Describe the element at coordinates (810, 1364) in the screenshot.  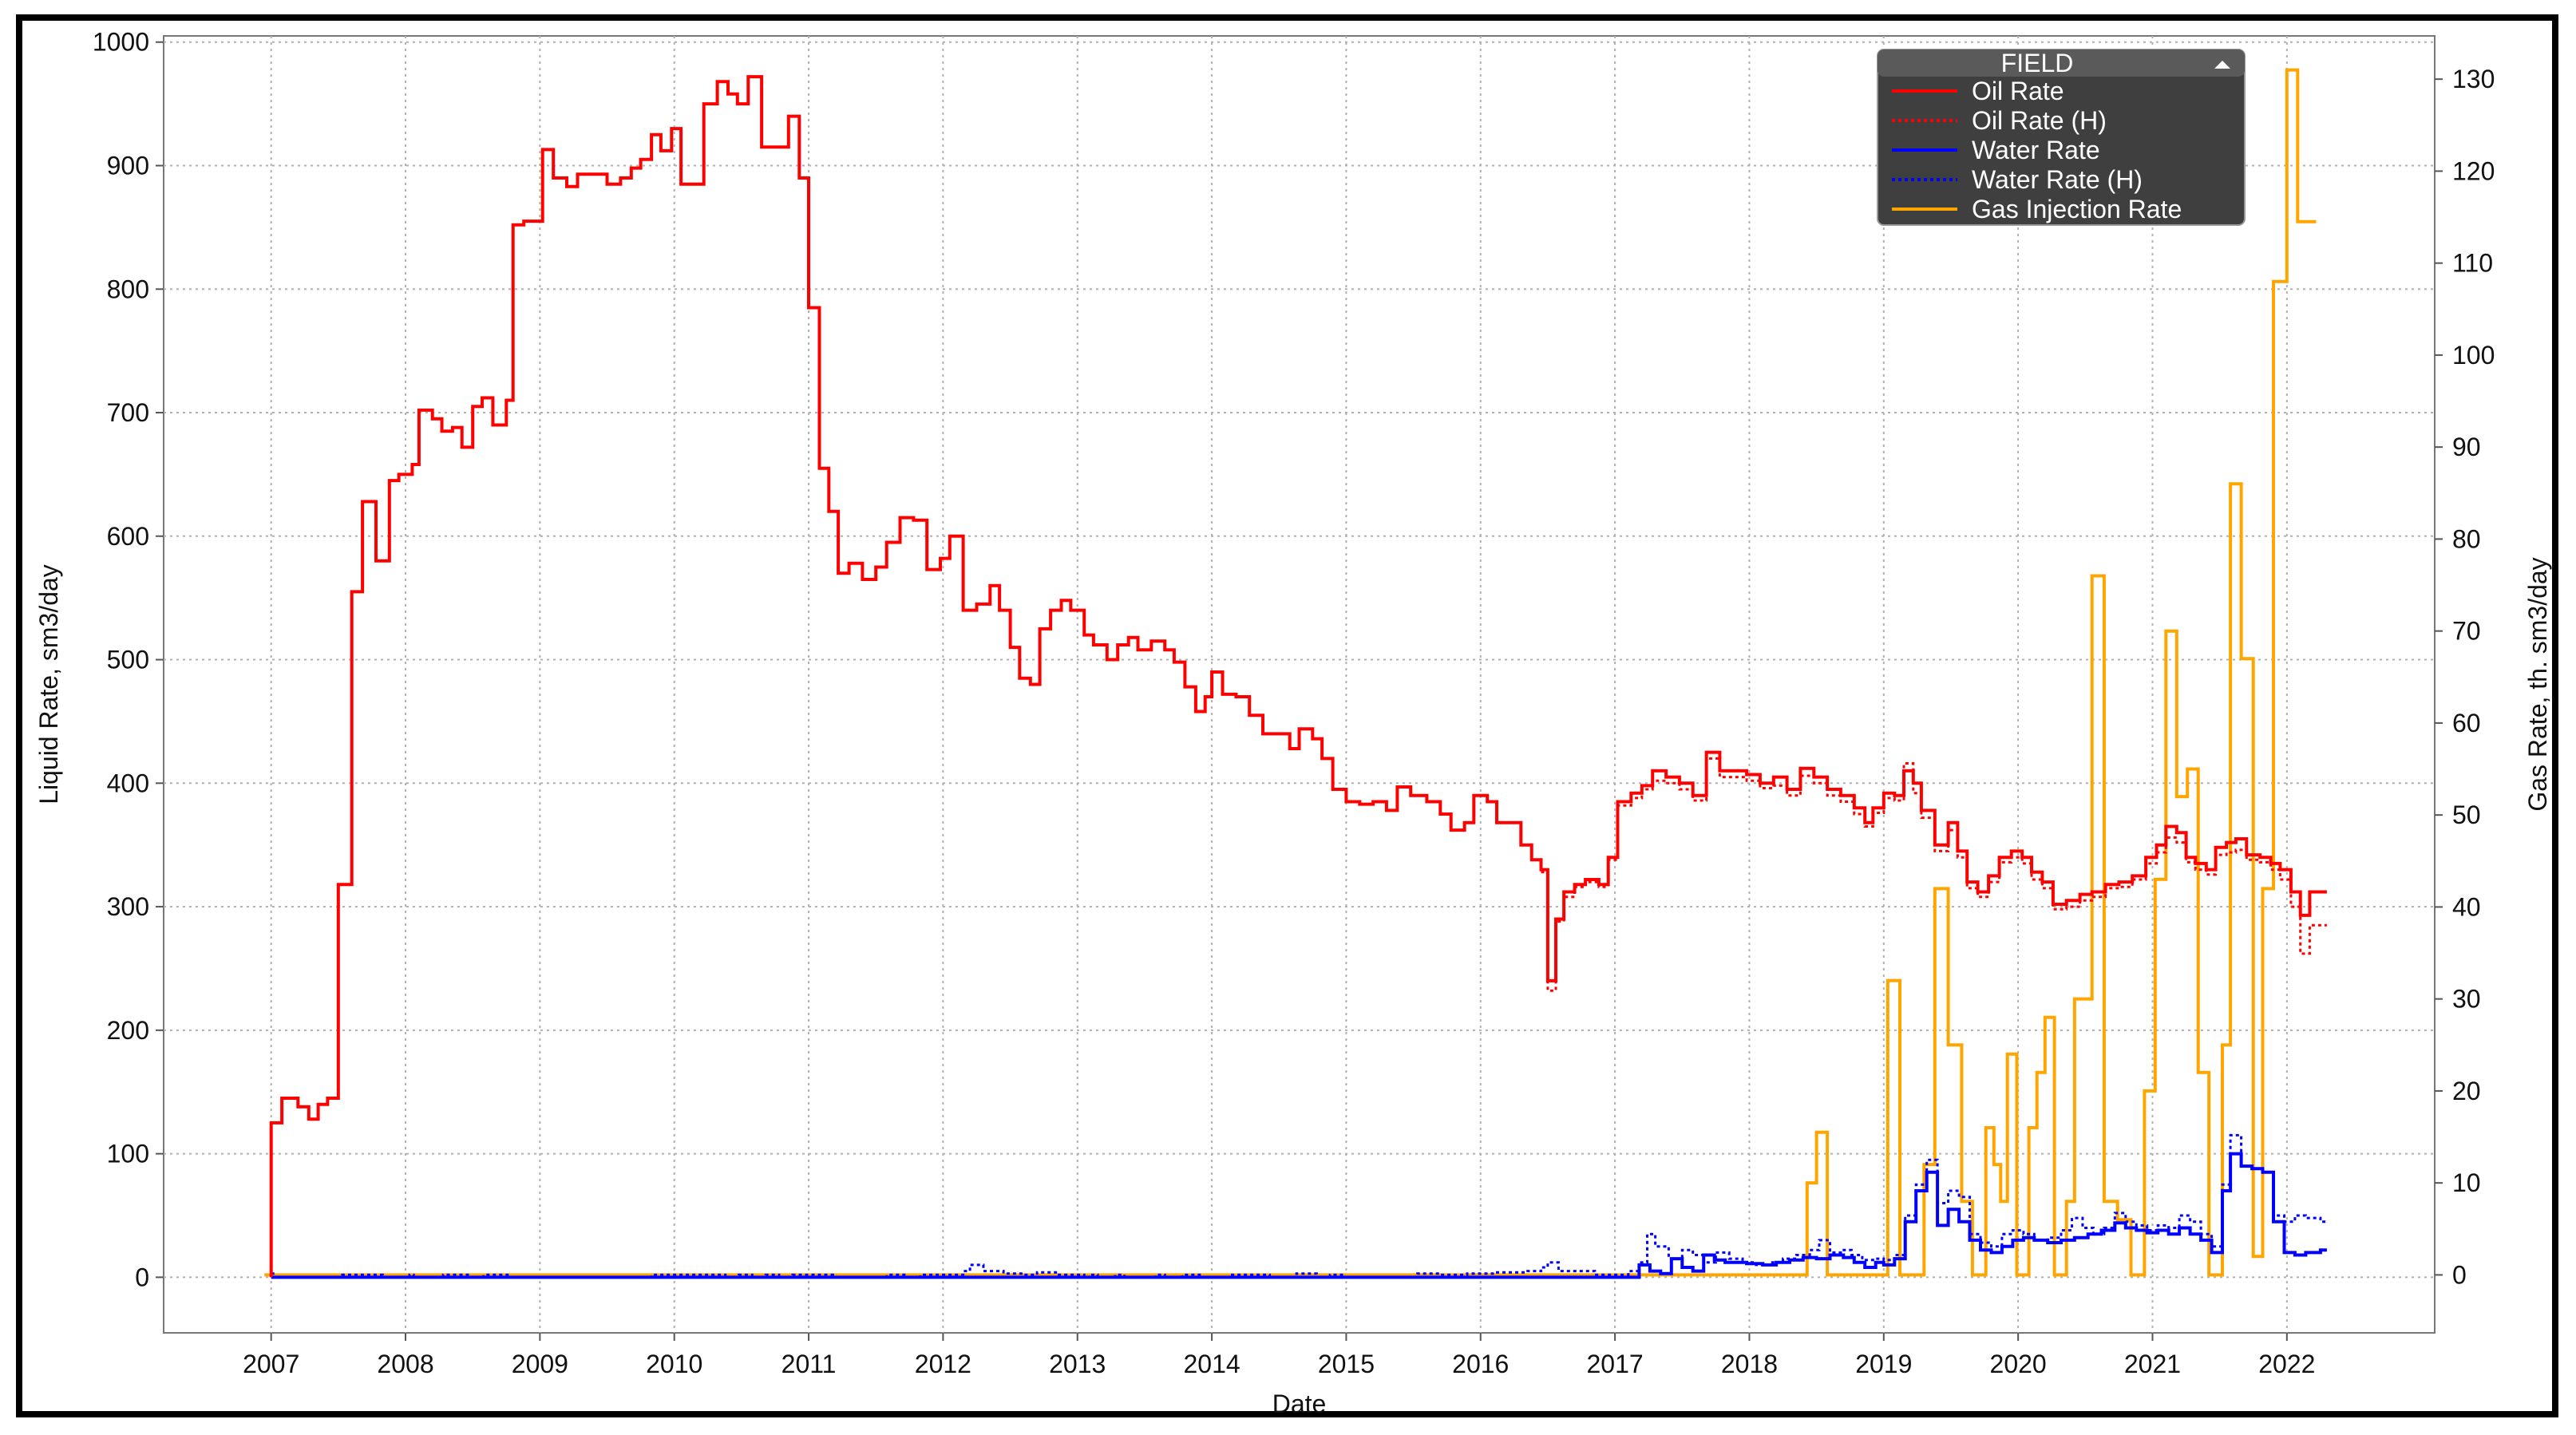
I see `x-tick-label: 2011` at that location.